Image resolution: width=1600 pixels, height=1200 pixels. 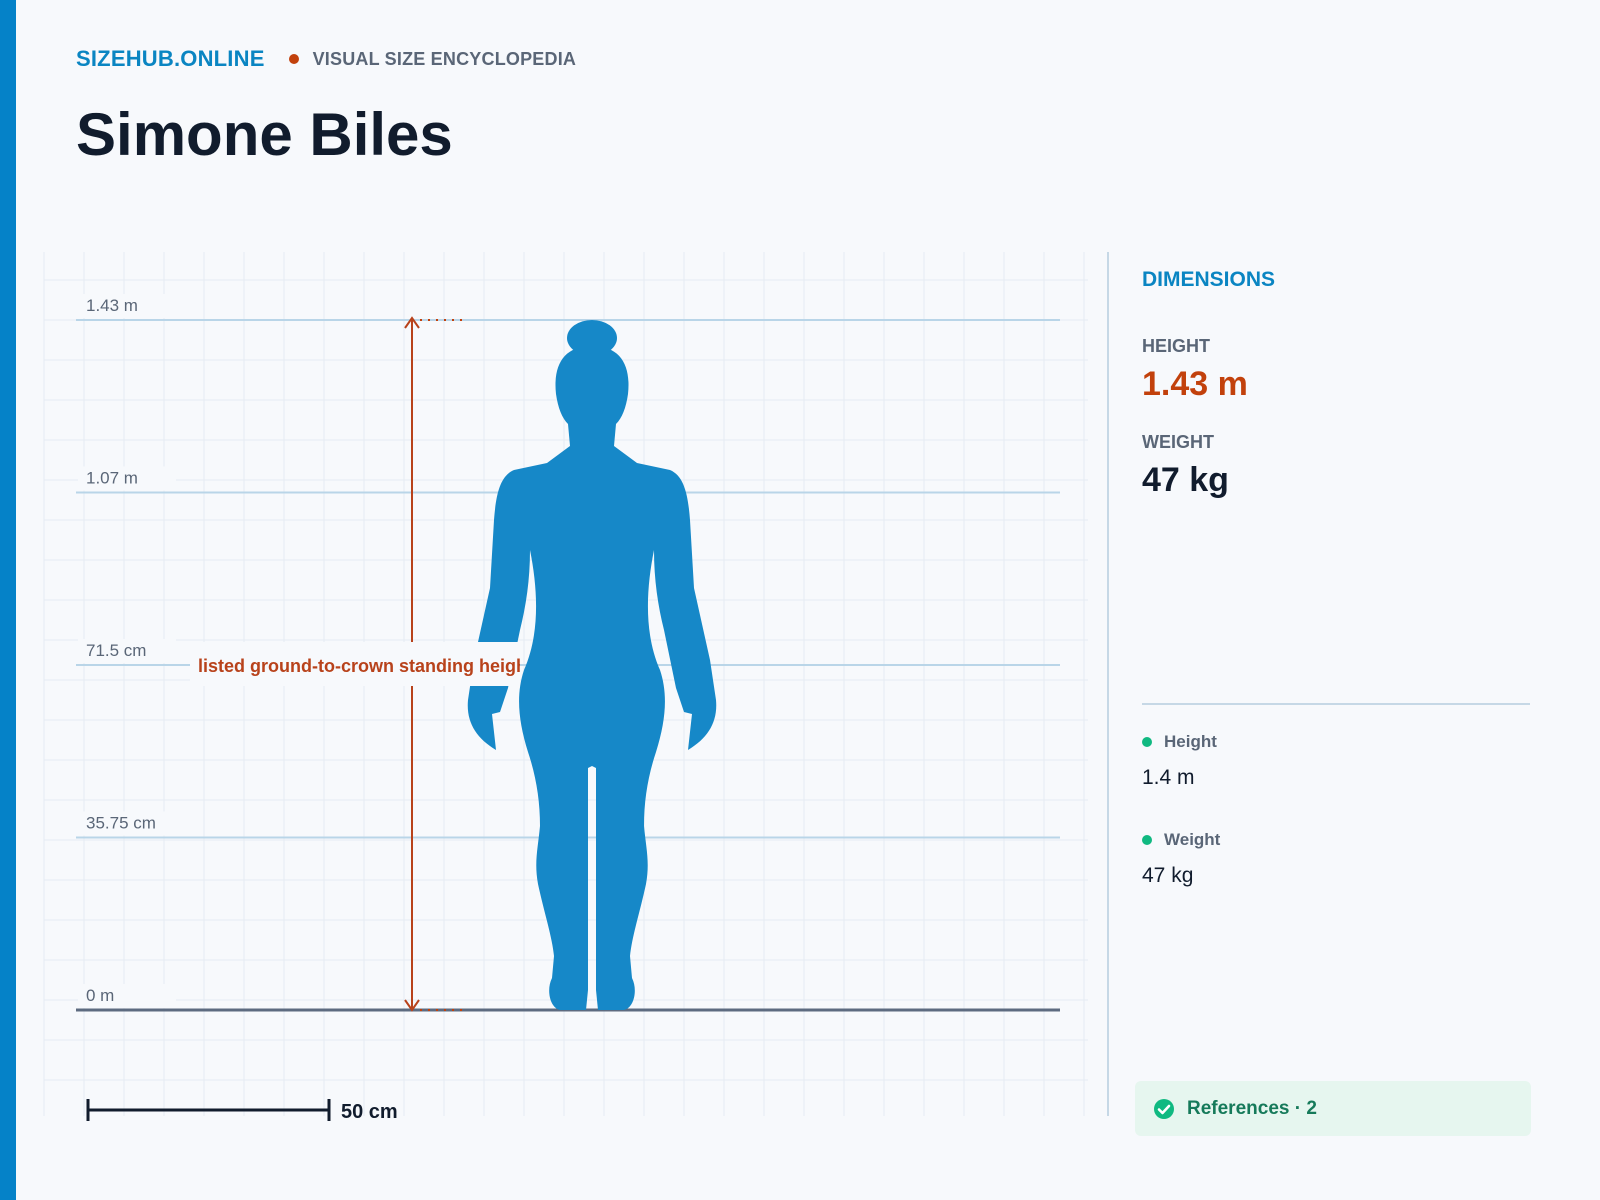 I want to click on weight-value: 47 kg, so click(x=1185, y=480).